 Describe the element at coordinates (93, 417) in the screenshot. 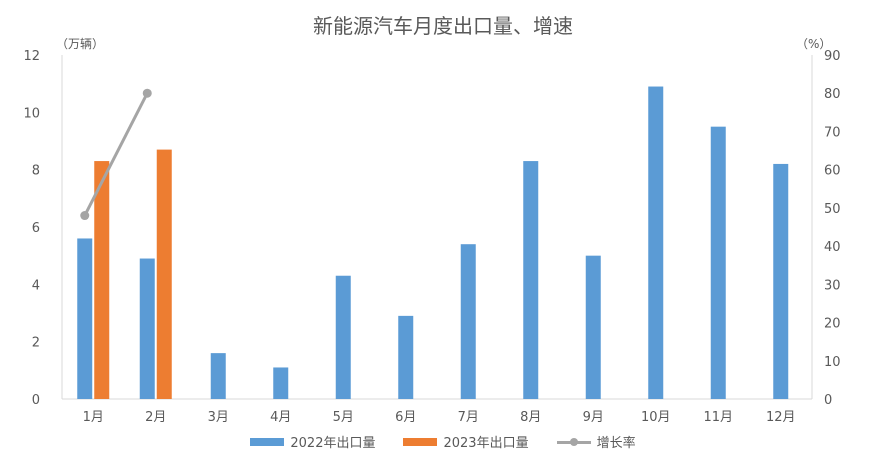

I see `x-tick-label: 1月` at that location.